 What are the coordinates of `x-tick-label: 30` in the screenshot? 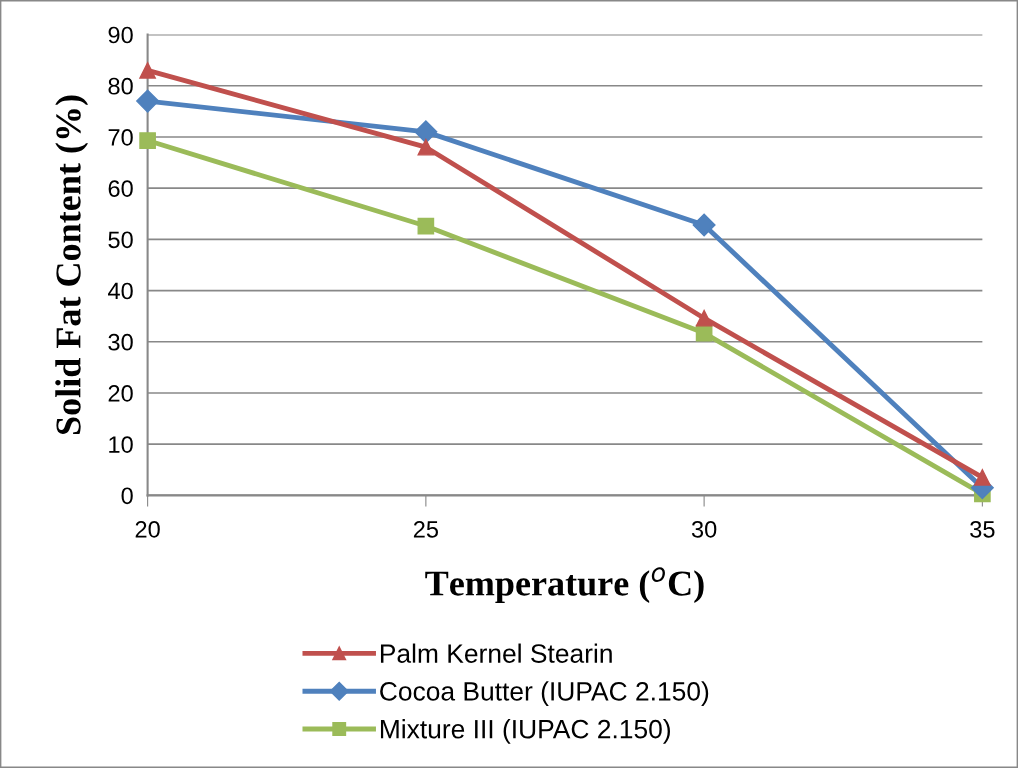 It's located at (704, 529).